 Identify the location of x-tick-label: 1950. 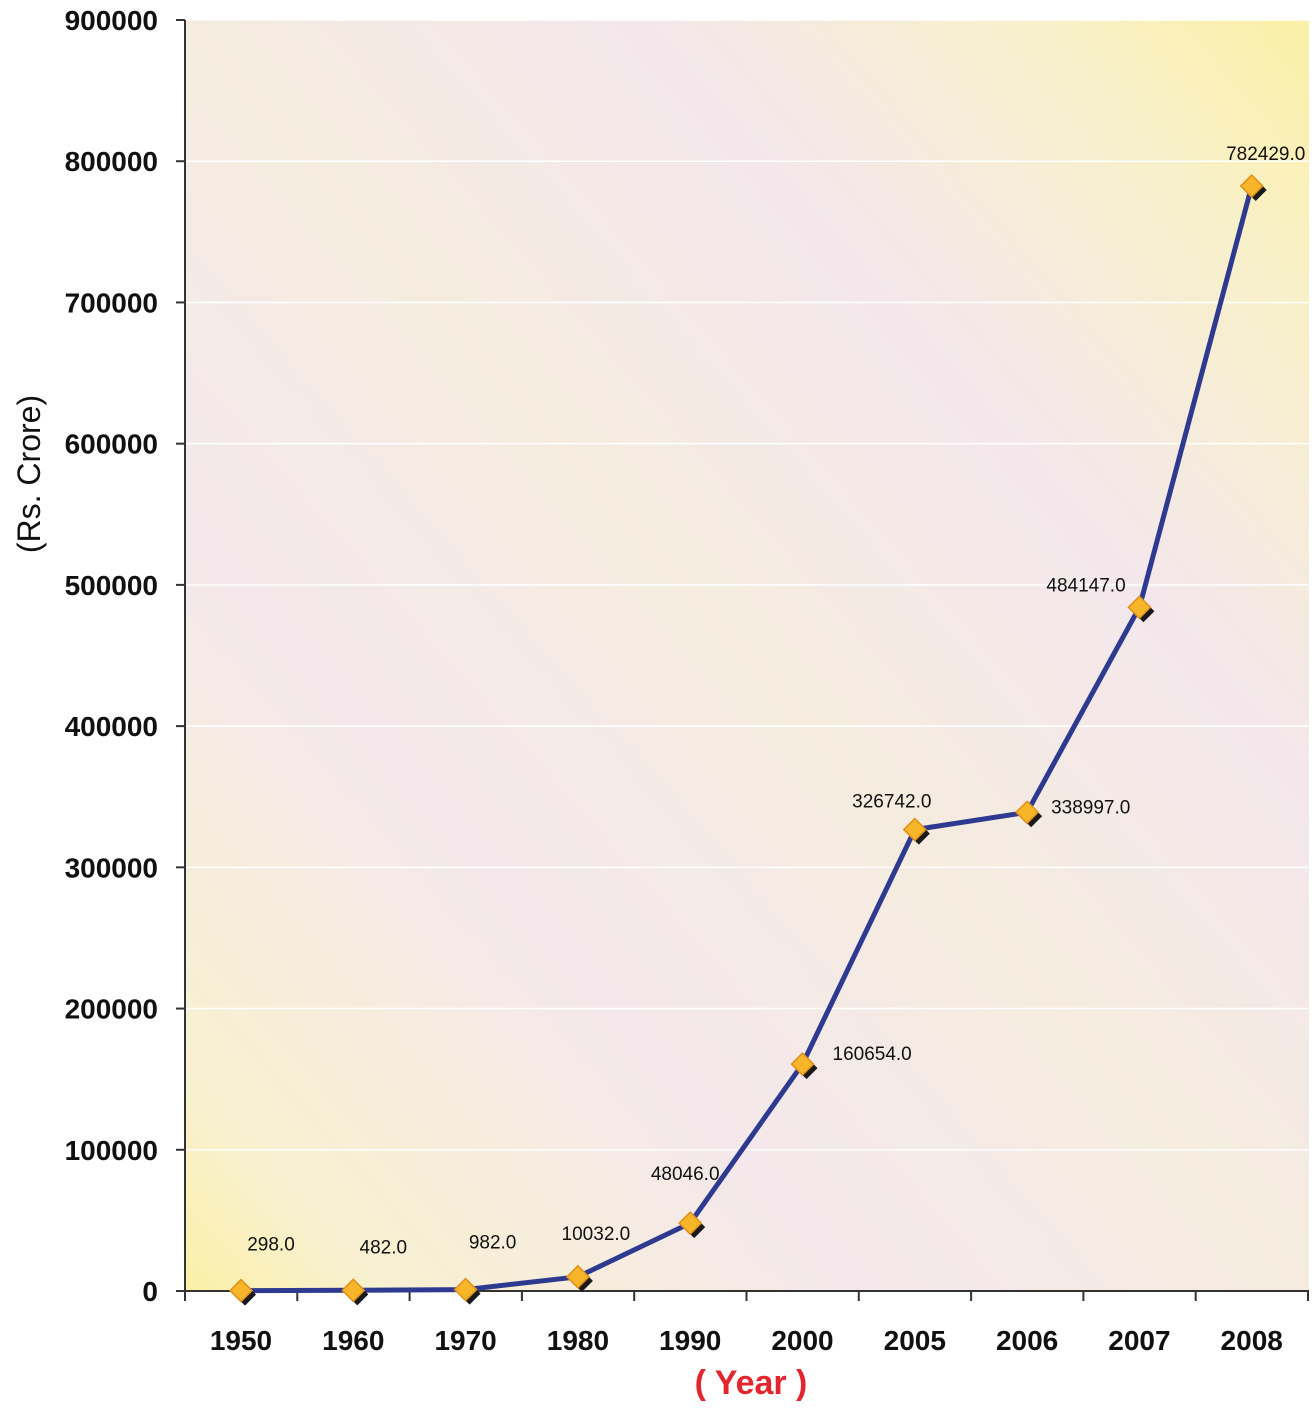
(241, 1340).